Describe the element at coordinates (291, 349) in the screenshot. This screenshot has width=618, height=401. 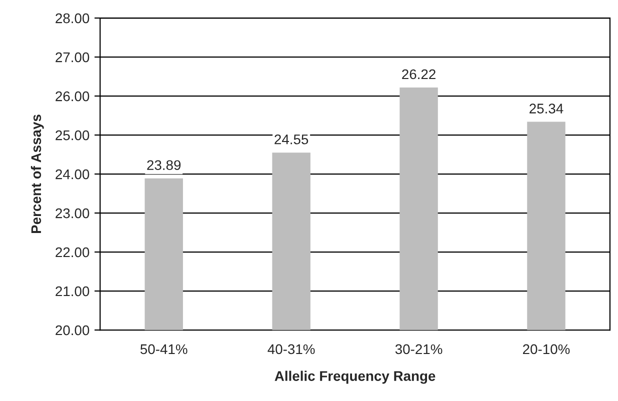
I see `x-tick-label: 40-31%` at that location.